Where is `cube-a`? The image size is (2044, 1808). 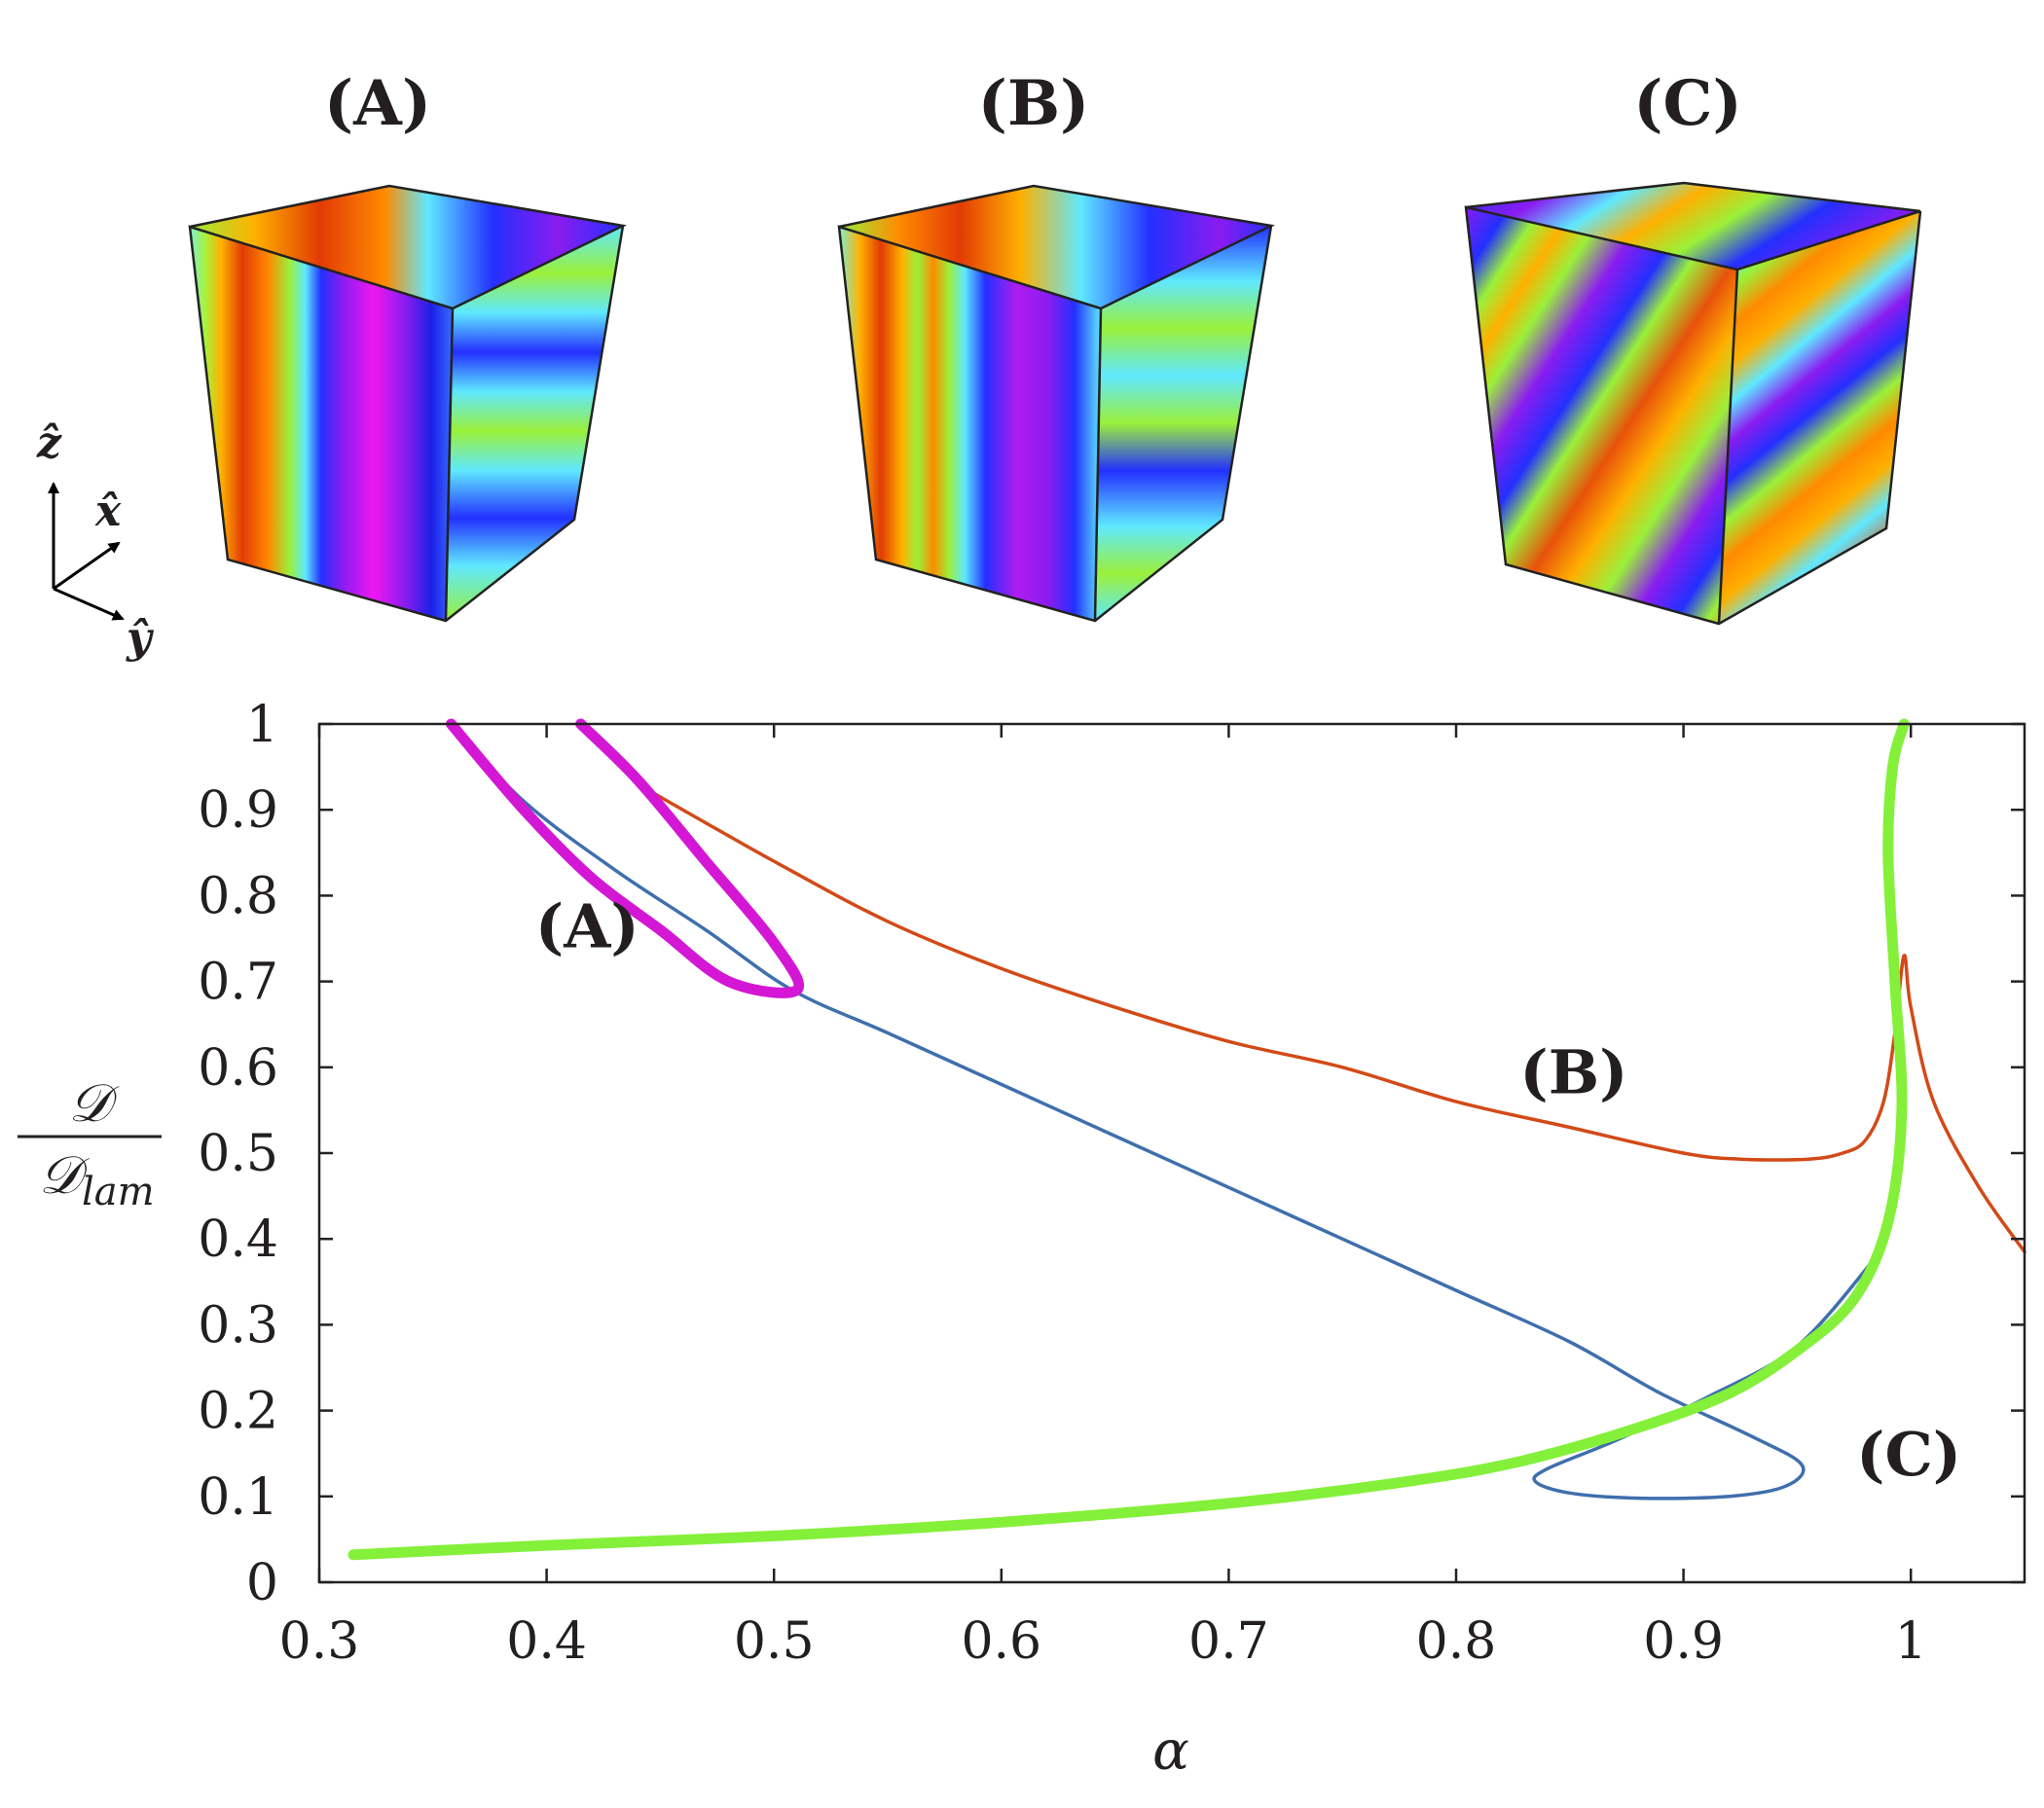
cube-a is located at coordinates (408, 404).